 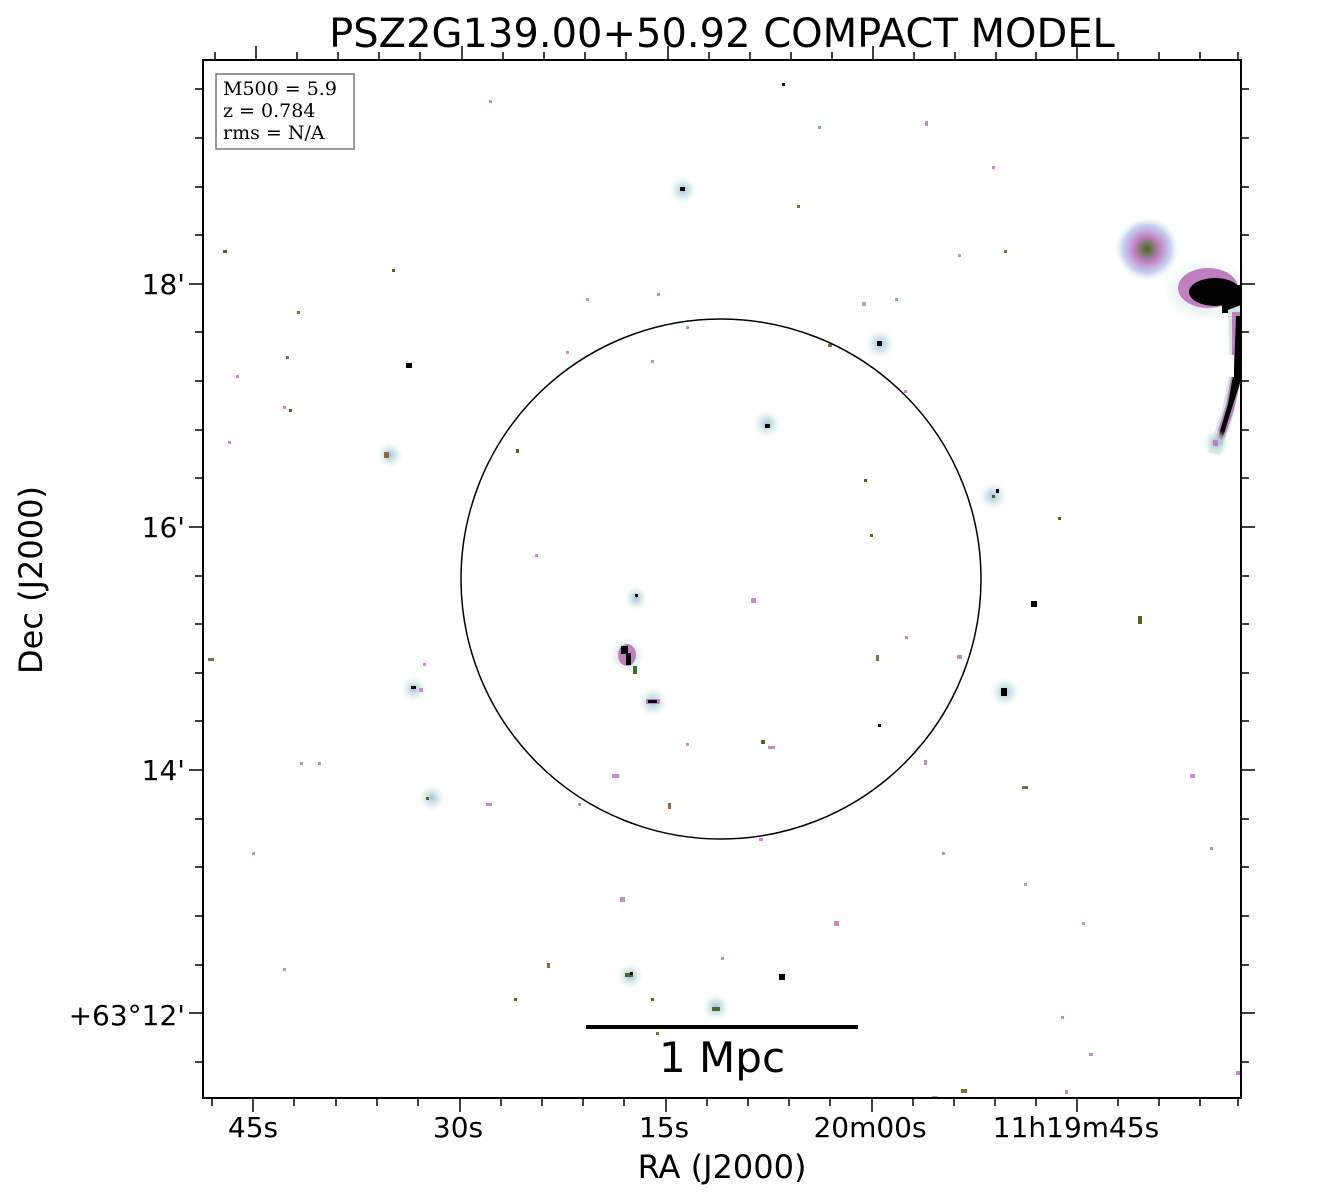 What do you see at coordinates (722, 1167) in the screenshot?
I see `x-axis-label: RA (J2000)` at bounding box center [722, 1167].